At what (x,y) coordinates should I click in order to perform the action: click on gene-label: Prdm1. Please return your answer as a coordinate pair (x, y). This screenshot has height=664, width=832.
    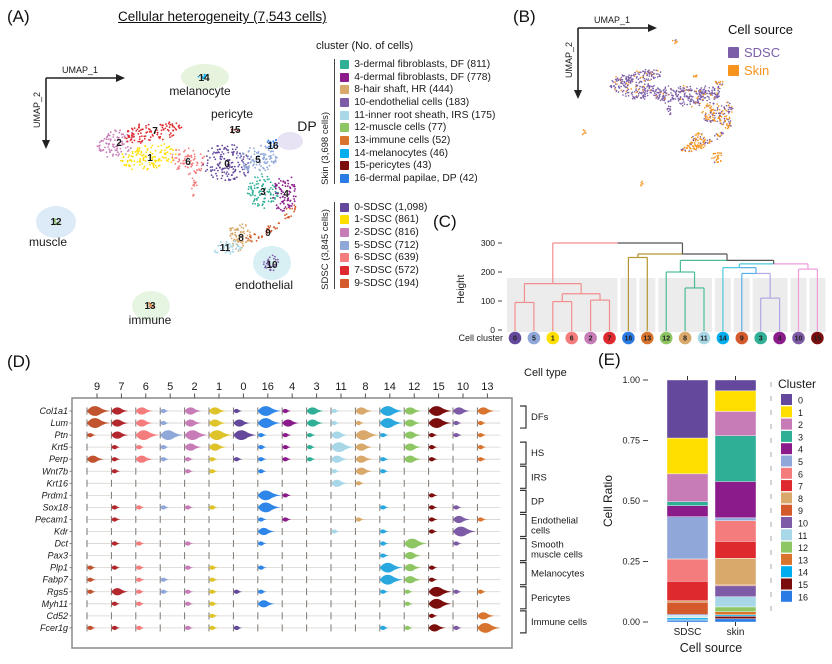
    Looking at the image, I should click on (54, 495).